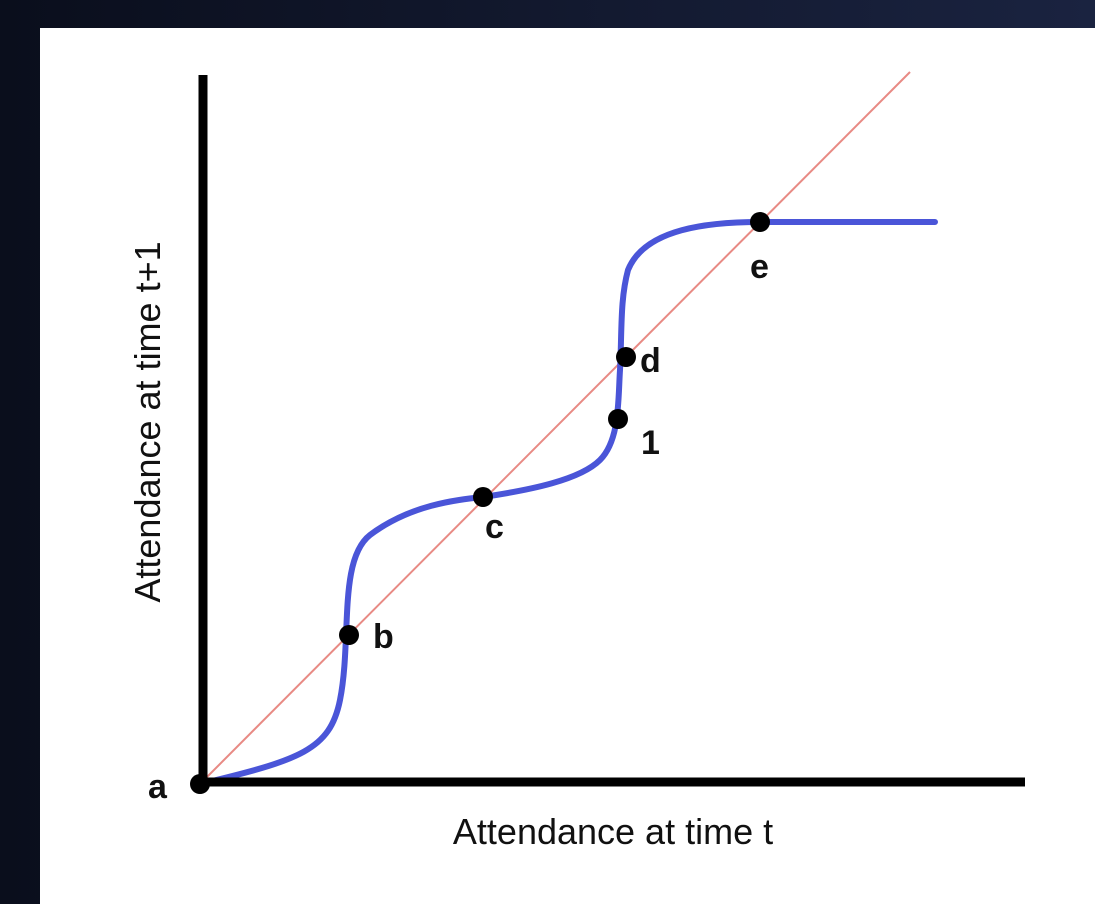 This screenshot has height=904, width=1095. What do you see at coordinates (650, 361) in the screenshot?
I see `label-d: d` at bounding box center [650, 361].